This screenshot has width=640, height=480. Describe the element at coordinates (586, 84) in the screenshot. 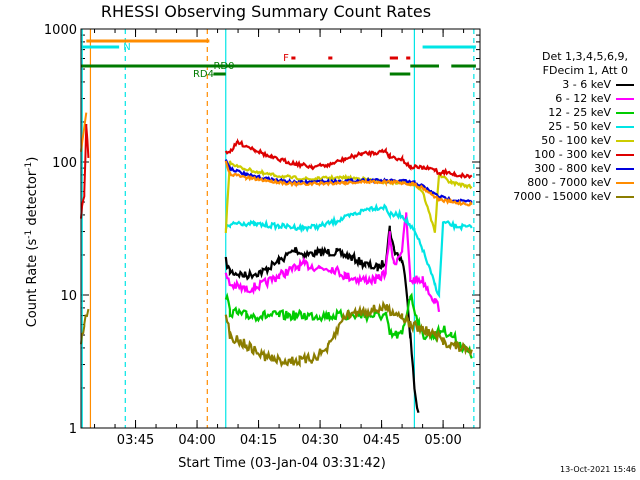

I see `legend-label: 3 - 6 keV` at that location.